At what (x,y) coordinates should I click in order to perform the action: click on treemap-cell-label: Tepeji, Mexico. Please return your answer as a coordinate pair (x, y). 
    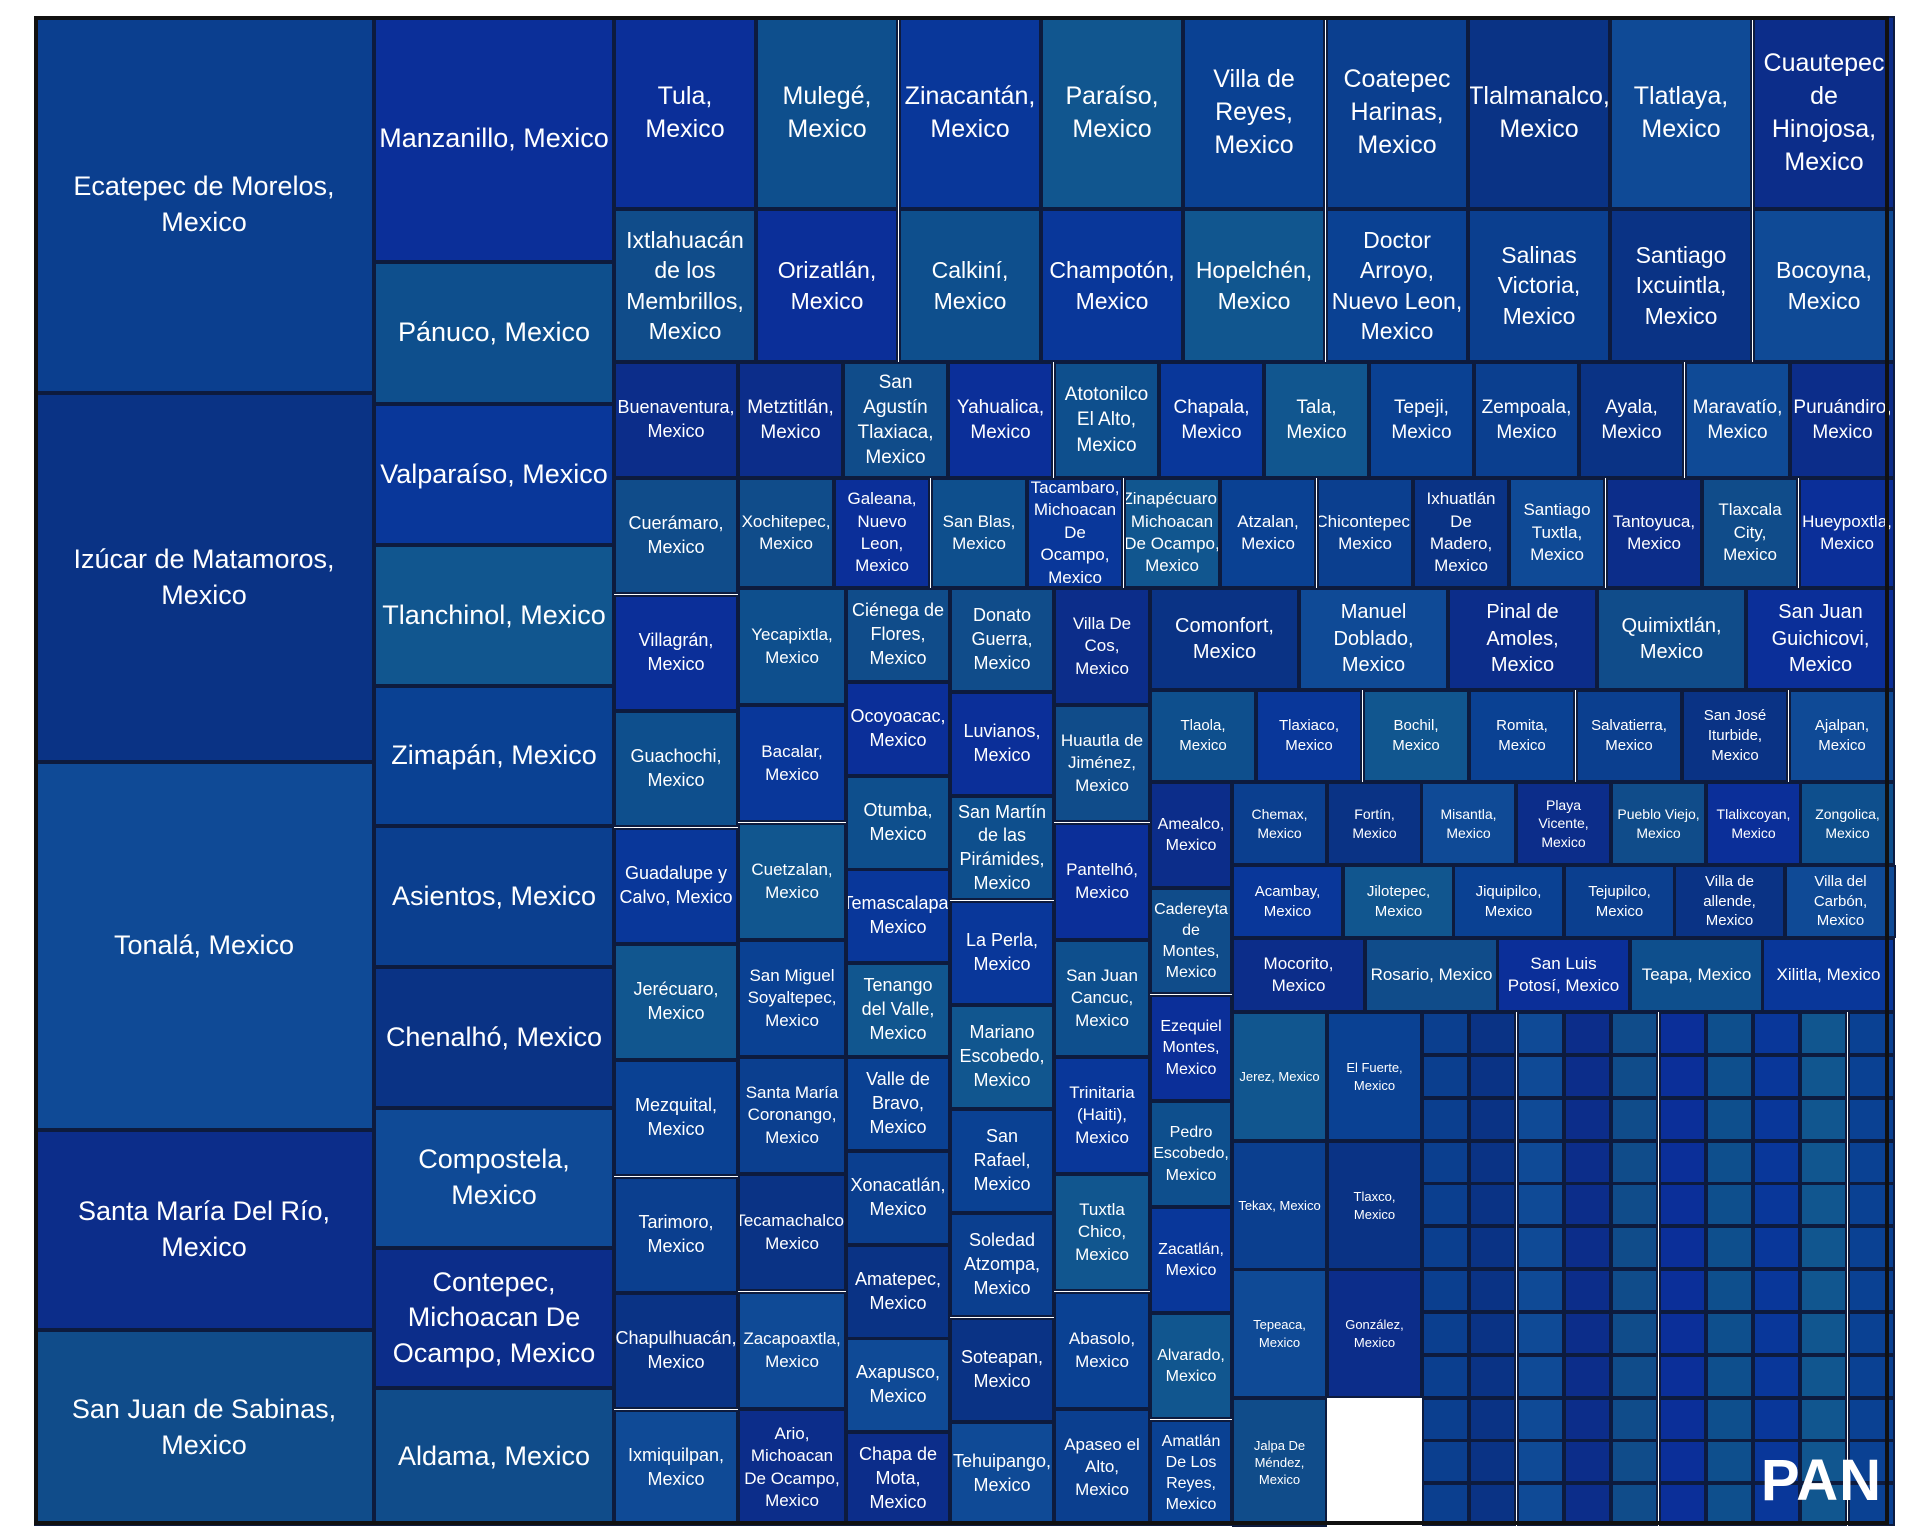
    Looking at the image, I should click on (1421, 419).